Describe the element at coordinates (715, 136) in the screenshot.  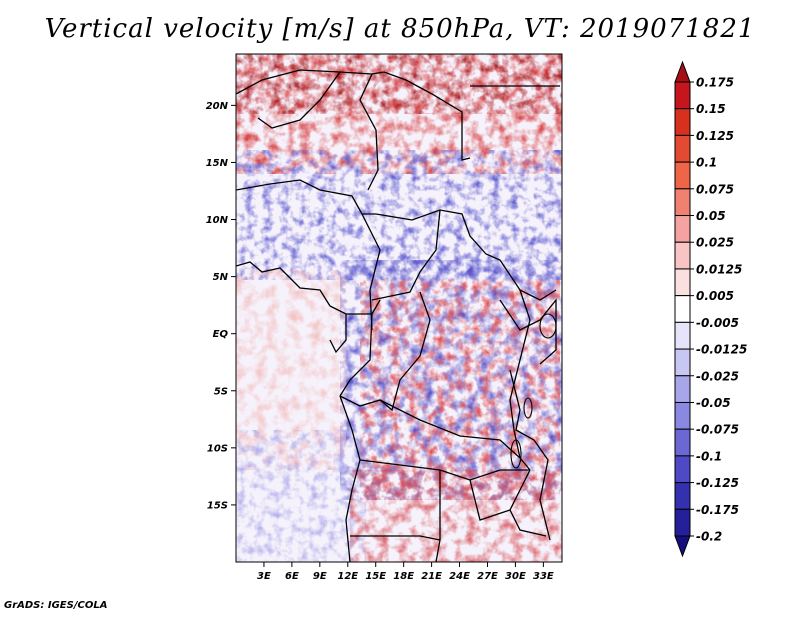
I see `colorbar-label: 0.125` at that location.